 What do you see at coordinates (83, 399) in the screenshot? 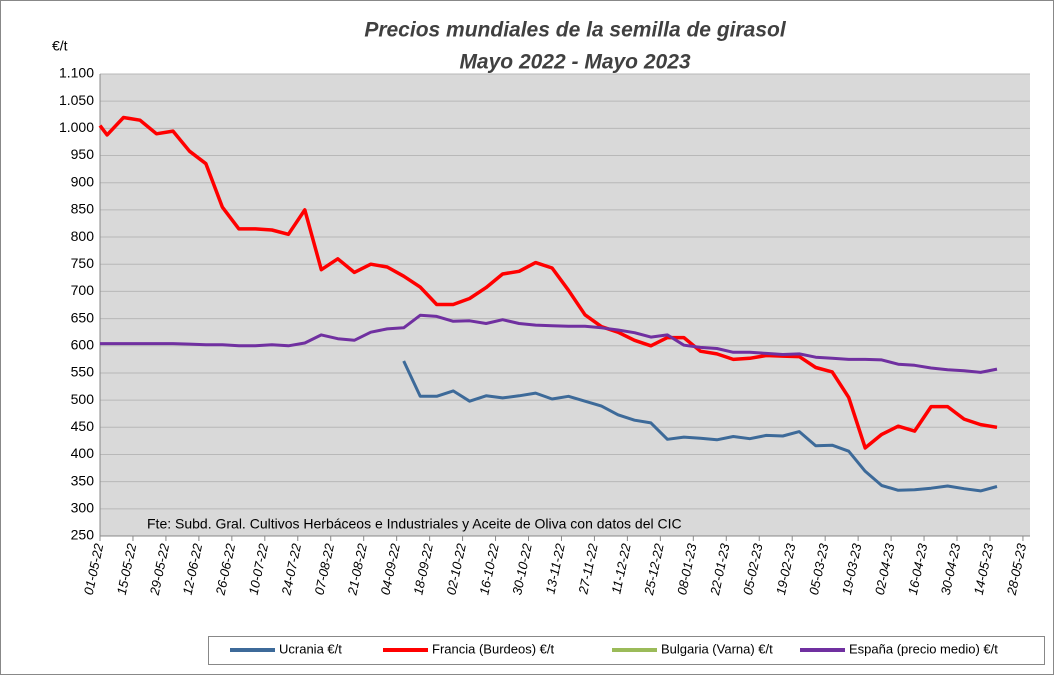
I see `y-tick-label: 500` at bounding box center [83, 399].